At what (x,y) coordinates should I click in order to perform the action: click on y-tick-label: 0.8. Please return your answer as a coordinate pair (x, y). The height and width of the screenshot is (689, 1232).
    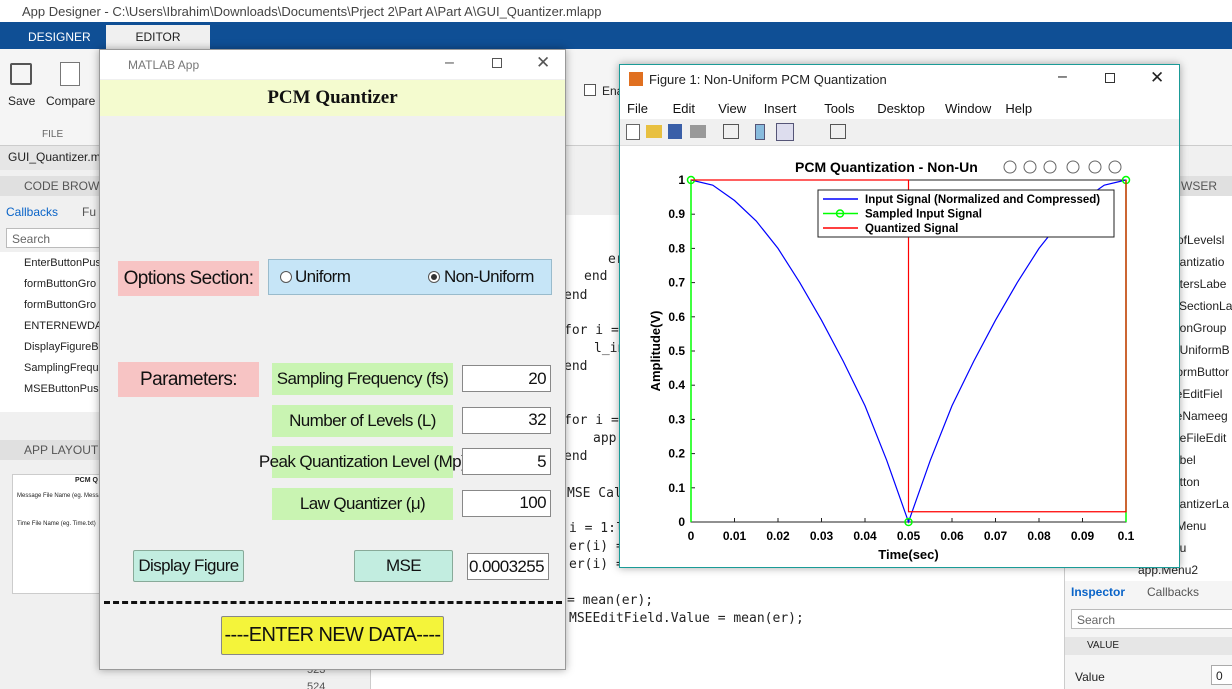
    Looking at the image, I should click on (676, 248).